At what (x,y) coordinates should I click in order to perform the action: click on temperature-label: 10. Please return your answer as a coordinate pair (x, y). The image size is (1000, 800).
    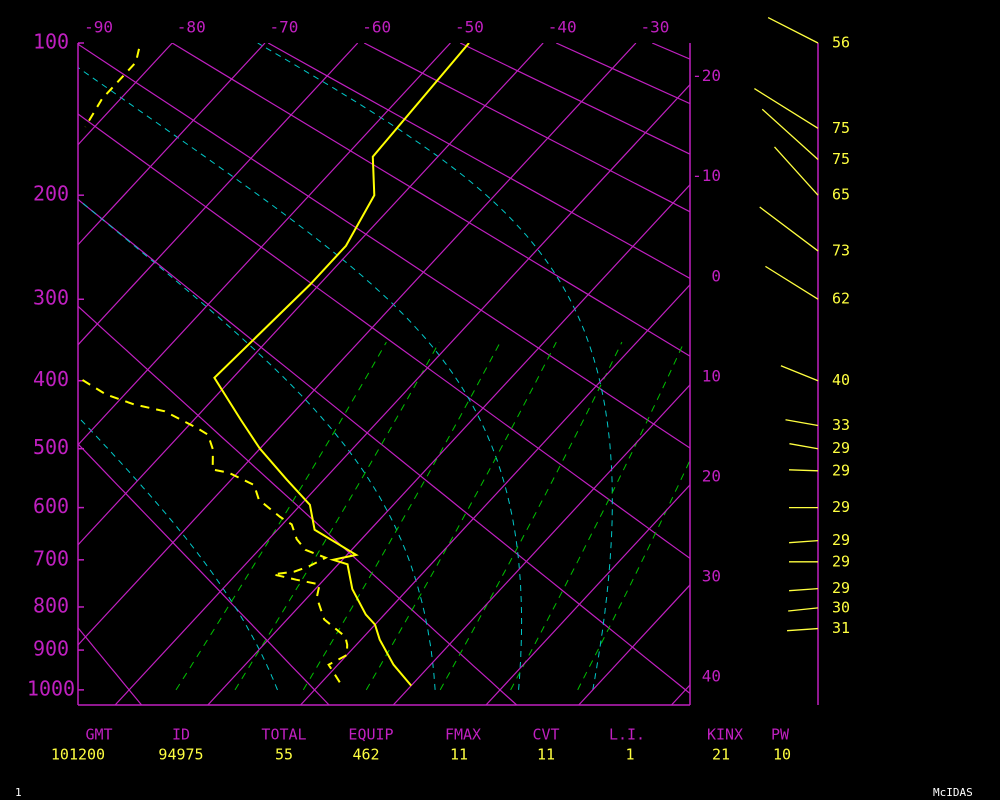
    Looking at the image, I should click on (711, 375).